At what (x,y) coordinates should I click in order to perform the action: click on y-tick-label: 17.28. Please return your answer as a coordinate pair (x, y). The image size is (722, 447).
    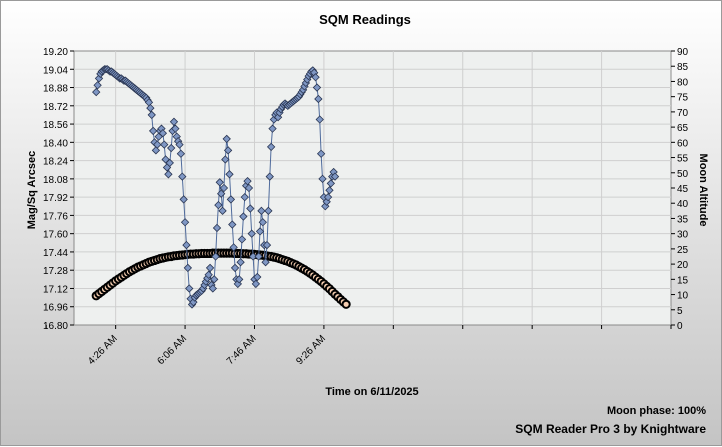
    Looking at the image, I should click on (55, 271).